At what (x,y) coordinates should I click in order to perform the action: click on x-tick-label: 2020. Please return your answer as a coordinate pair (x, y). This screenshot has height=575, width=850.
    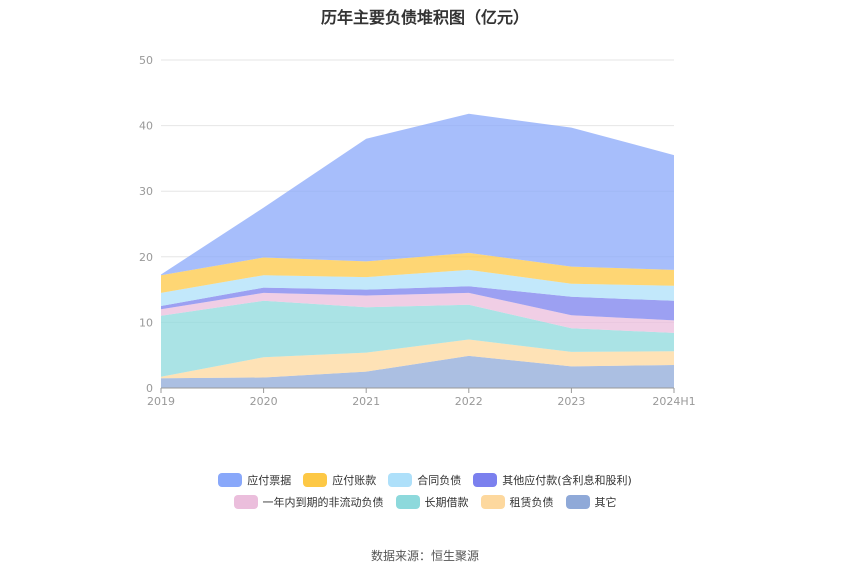
    Looking at the image, I should click on (264, 401).